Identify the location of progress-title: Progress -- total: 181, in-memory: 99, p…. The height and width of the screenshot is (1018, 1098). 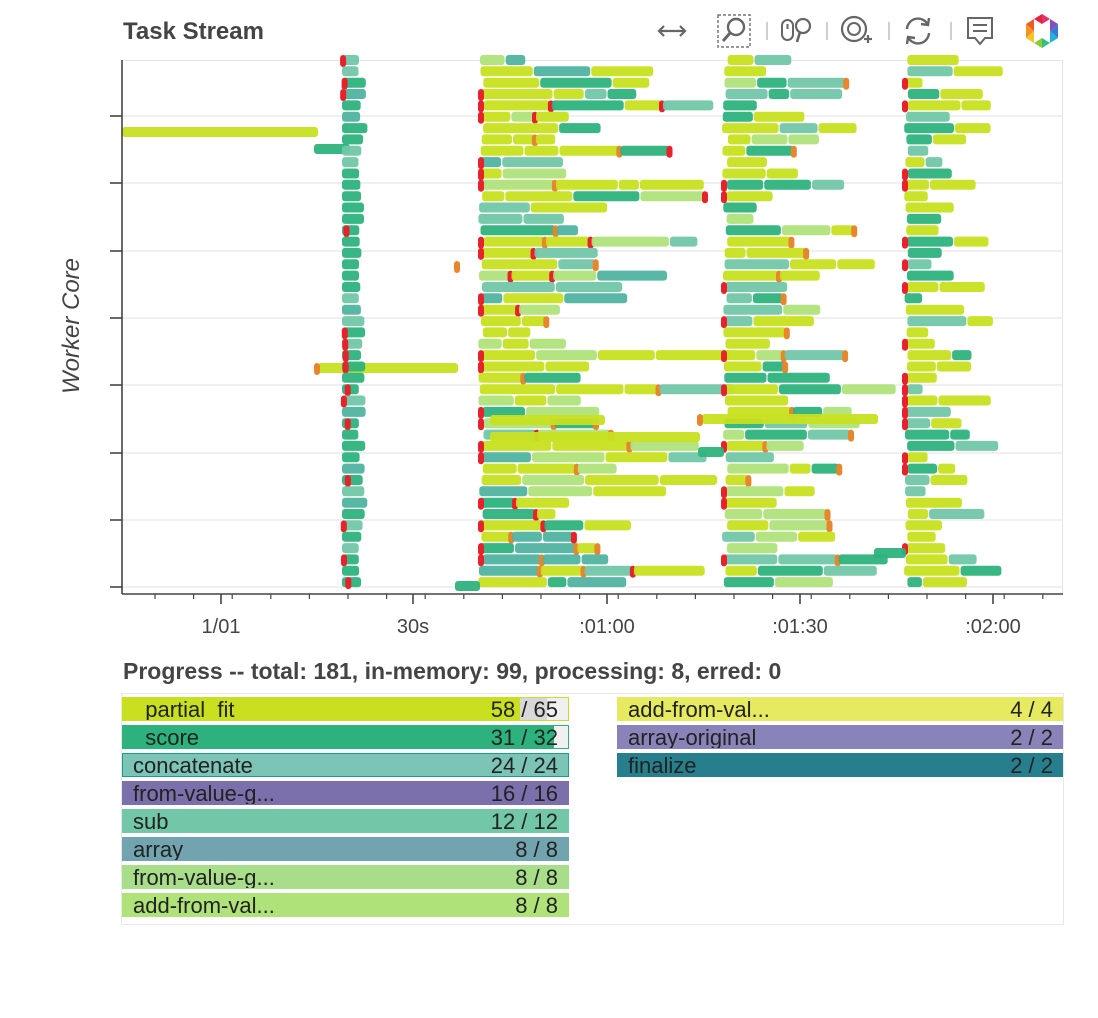
(452, 671).